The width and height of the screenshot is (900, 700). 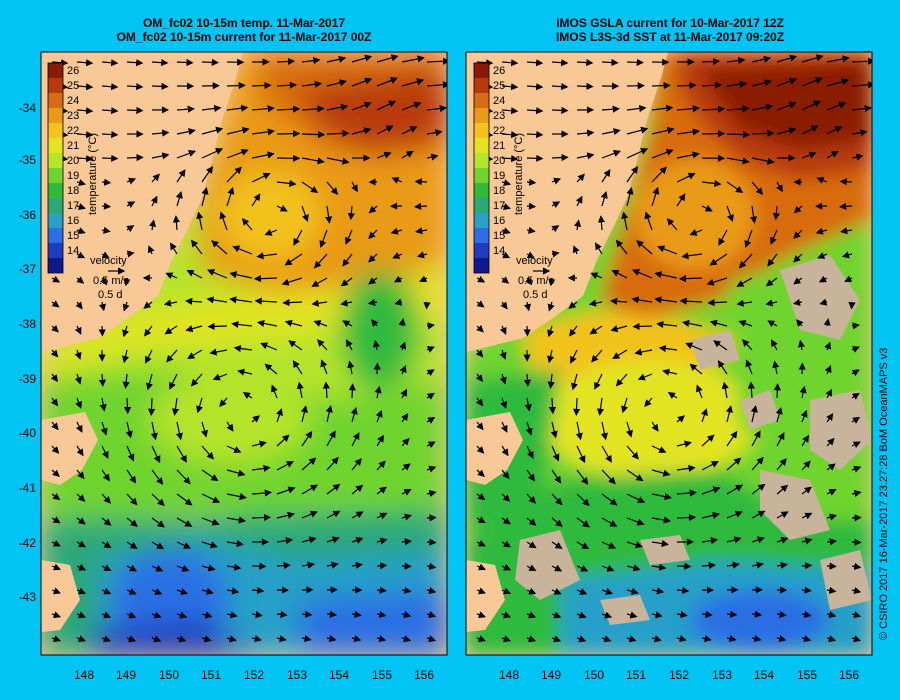 What do you see at coordinates (636, 675) in the screenshot?
I see `right-lon-label: 151` at bounding box center [636, 675].